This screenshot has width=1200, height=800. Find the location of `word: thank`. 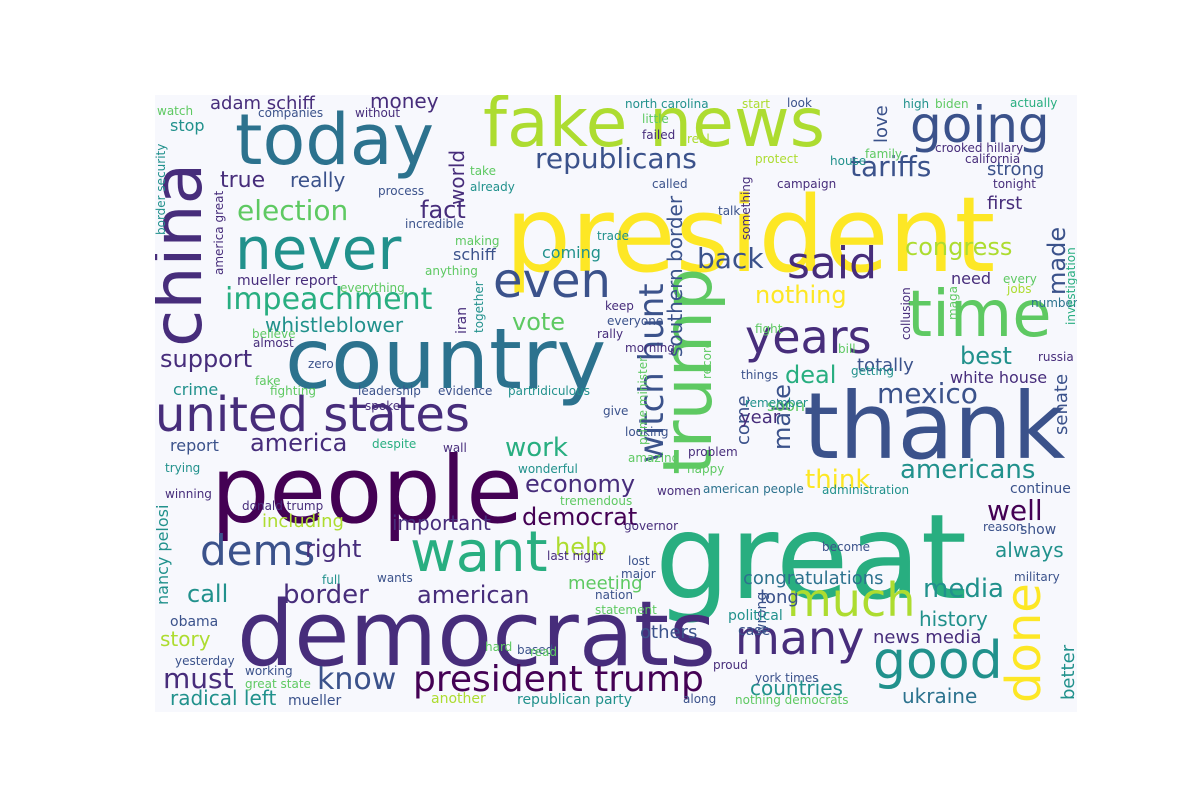

word: thank is located at coordinates (934, 426).